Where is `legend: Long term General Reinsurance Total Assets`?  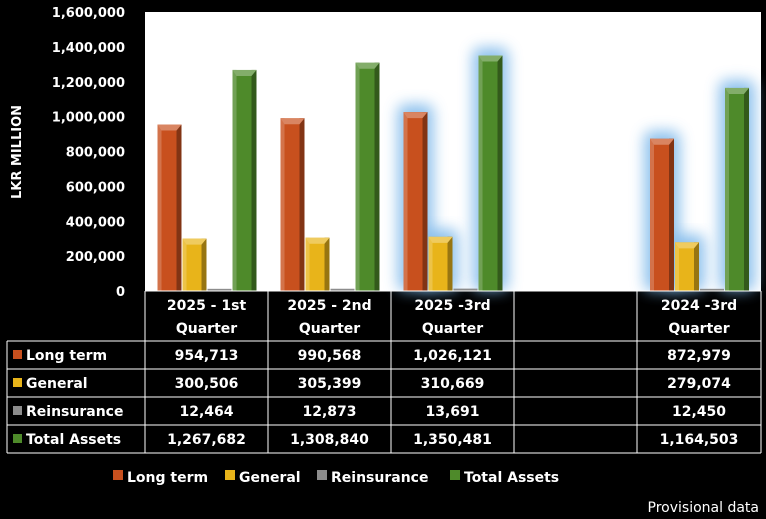
legend: Long term General Reinsurance Total Assets is located at coordinates (336, 478).